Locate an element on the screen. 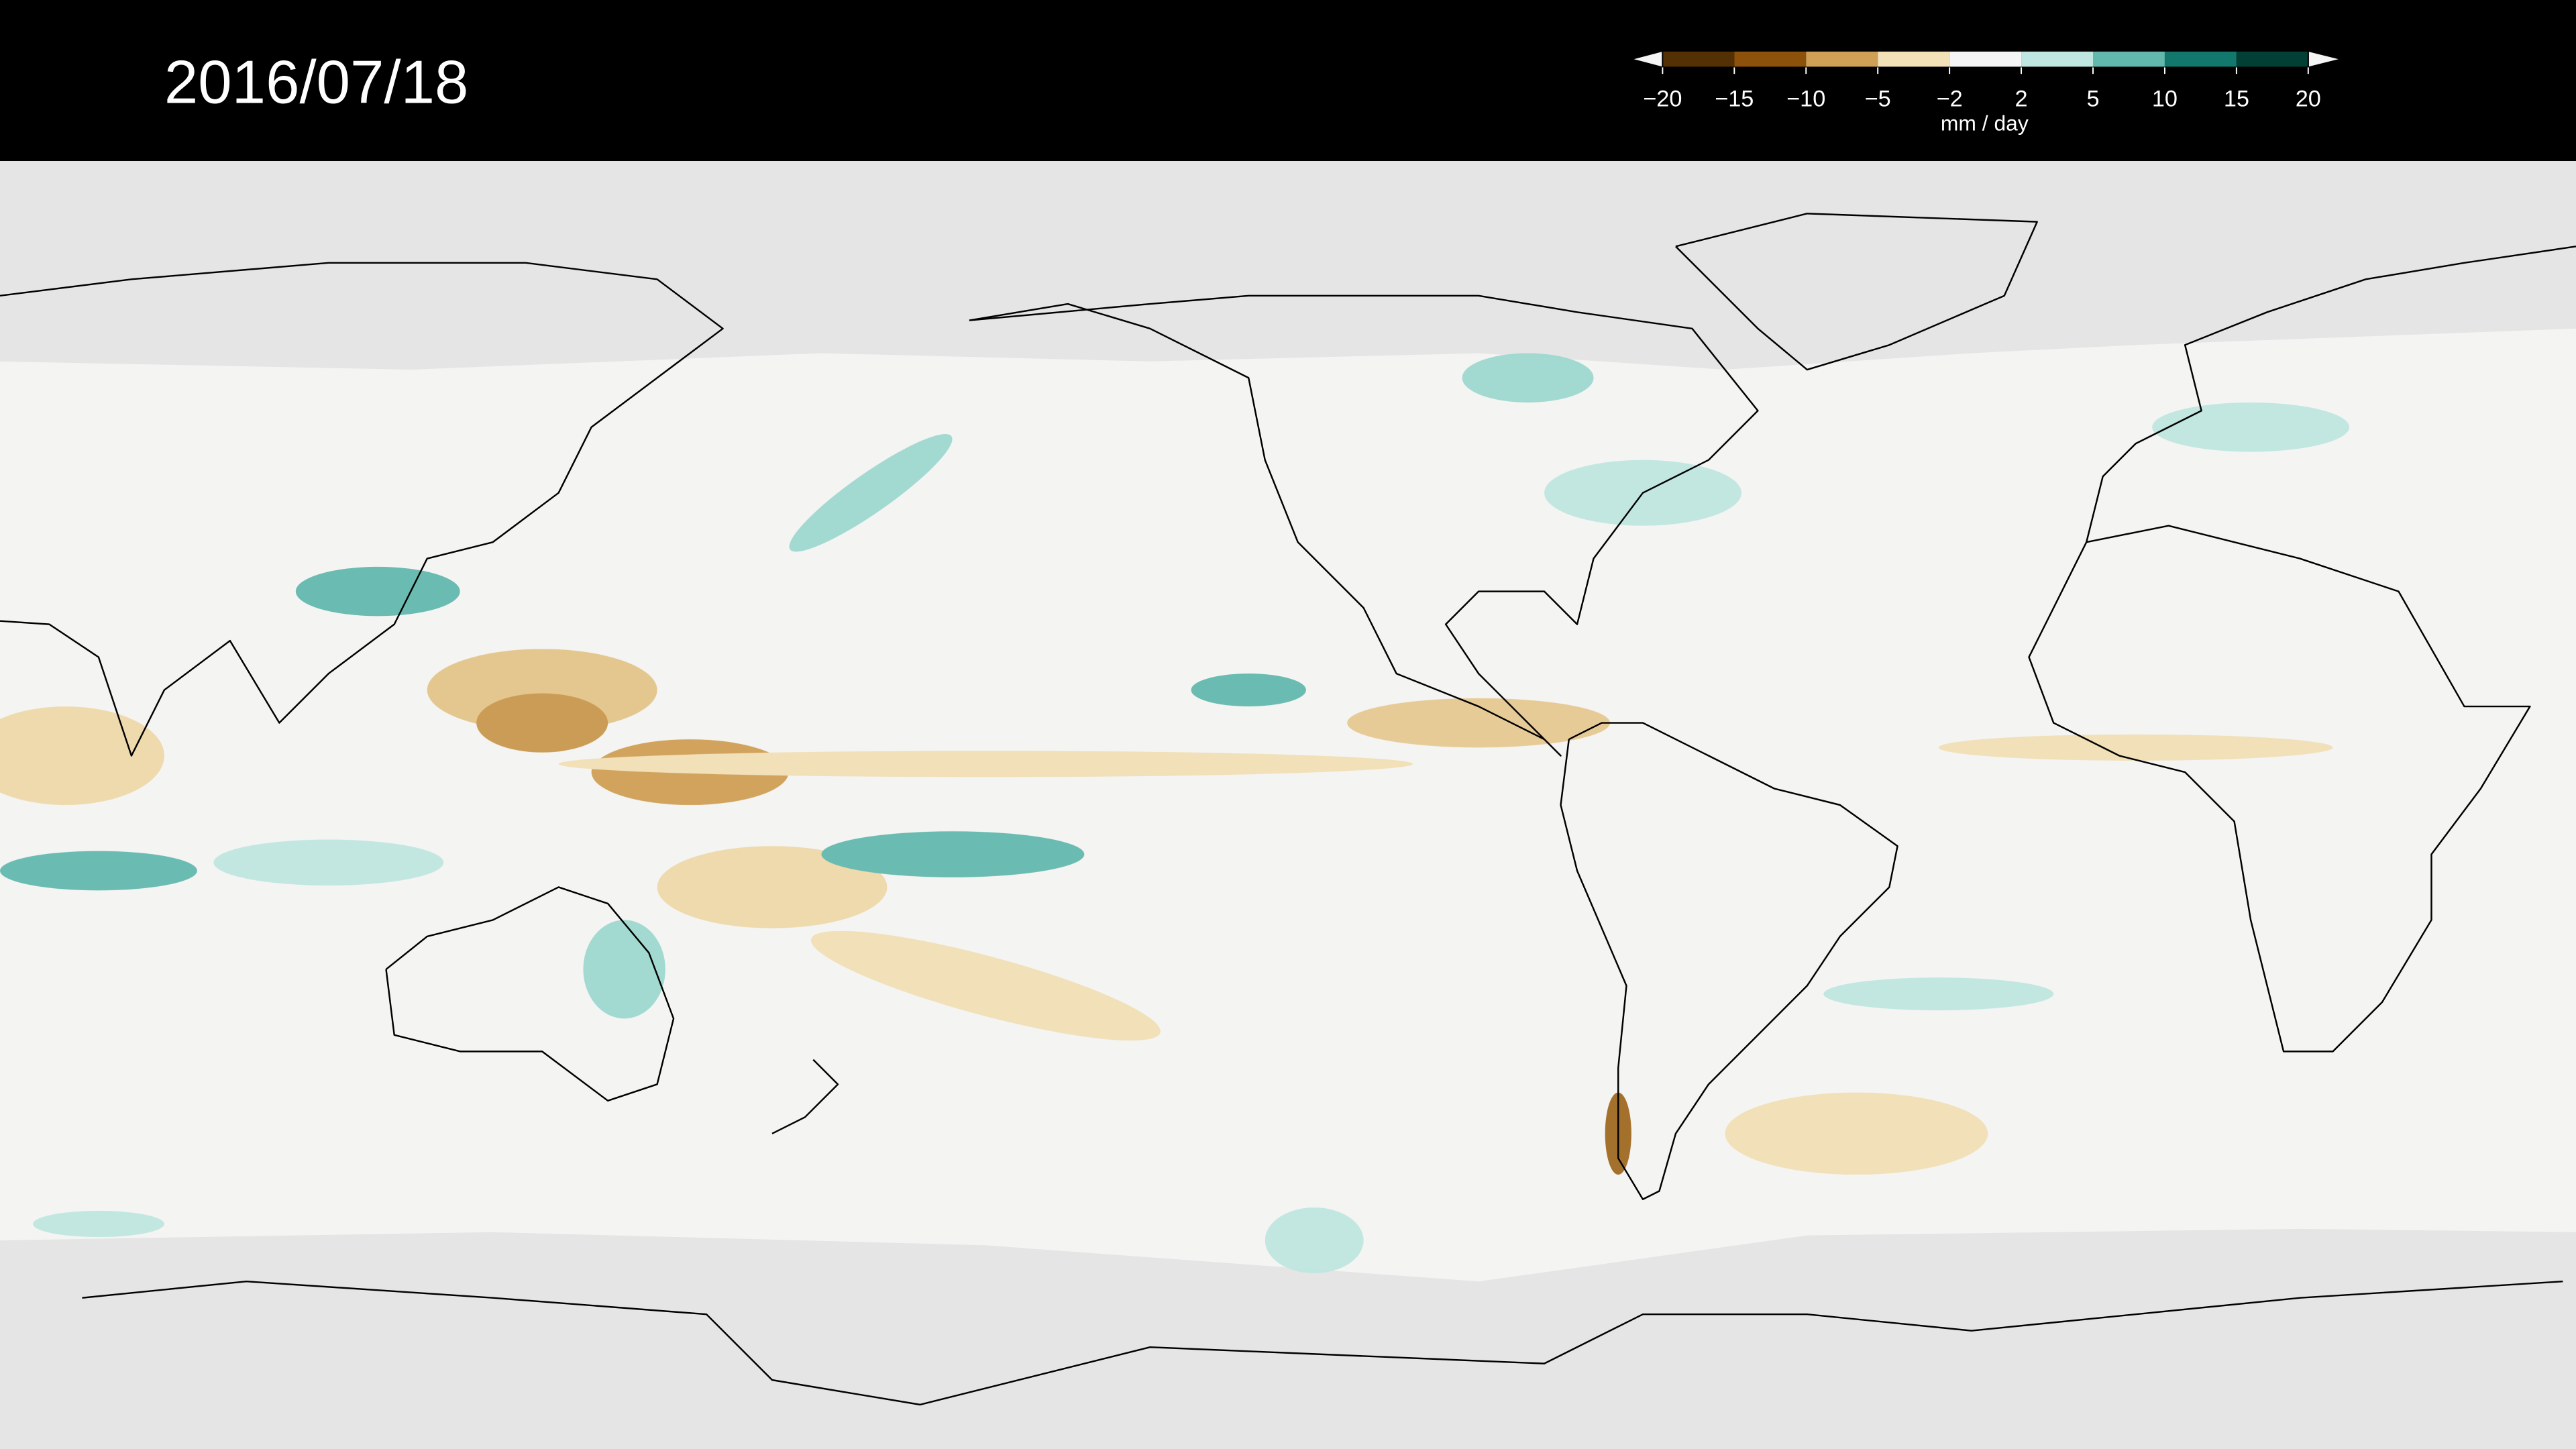 This screenshot has height=1449, width=2576. colorbar: mm / day −20 −15 −10 −5 −2 2 5 10 15 20 is located at coordinates (1985, 93).